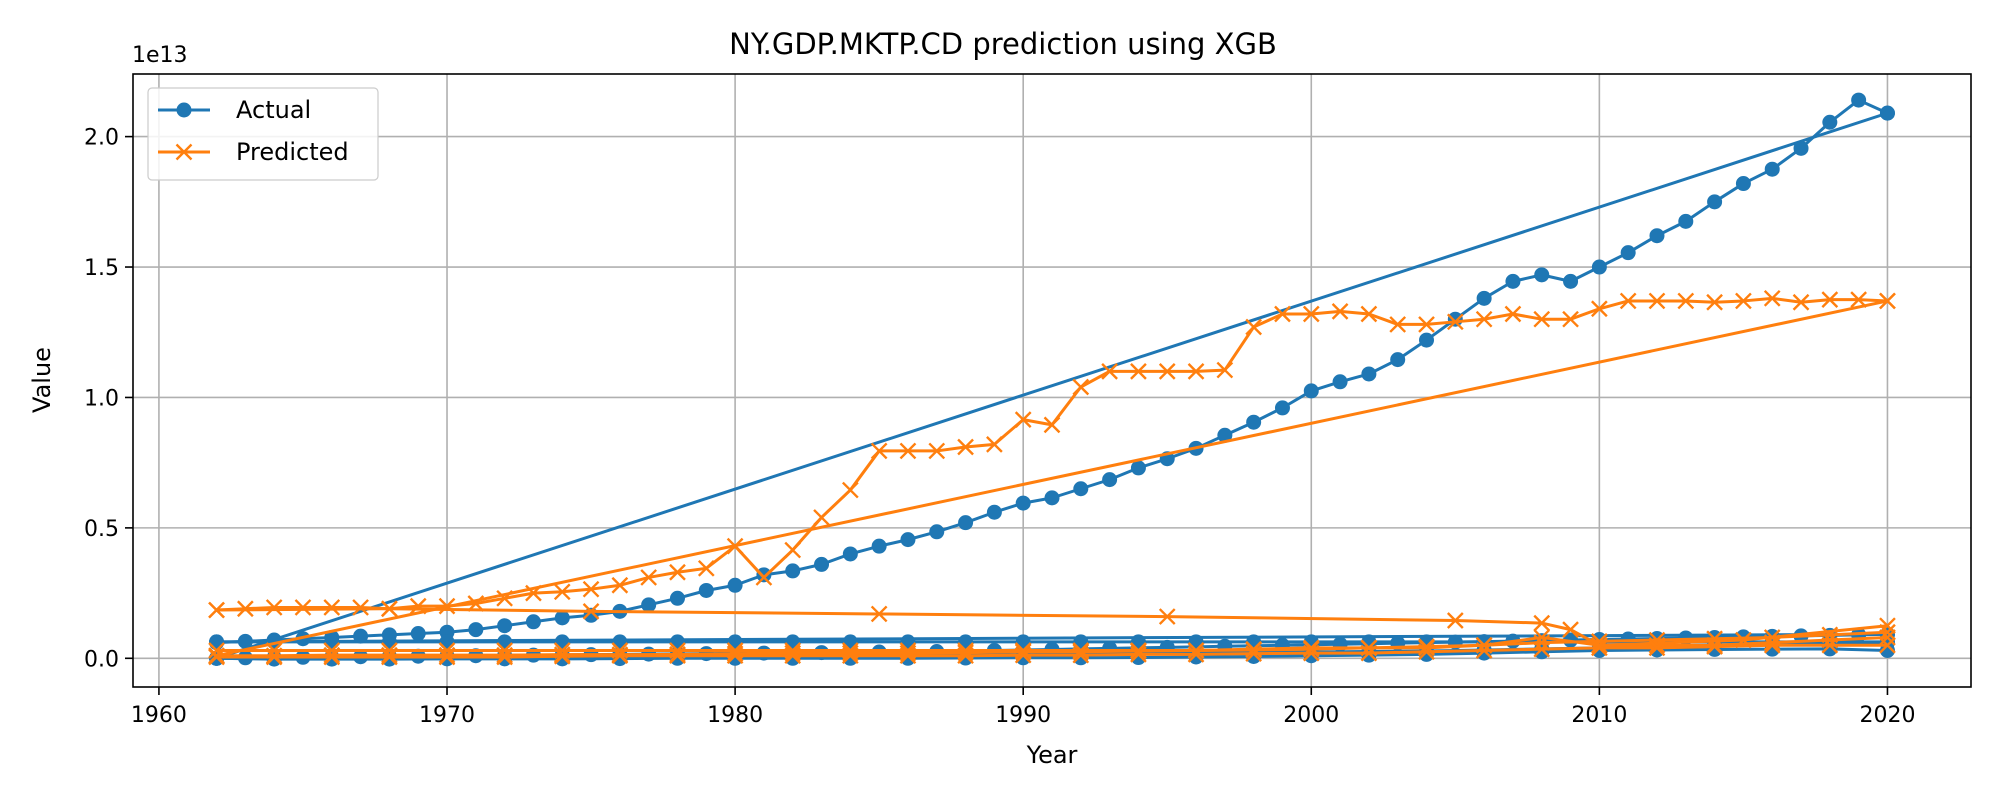  What do you see at coordinates (159, 715) in the screenshot?
I see `x-tick-label: 1960` at bounding box center [159, 715].